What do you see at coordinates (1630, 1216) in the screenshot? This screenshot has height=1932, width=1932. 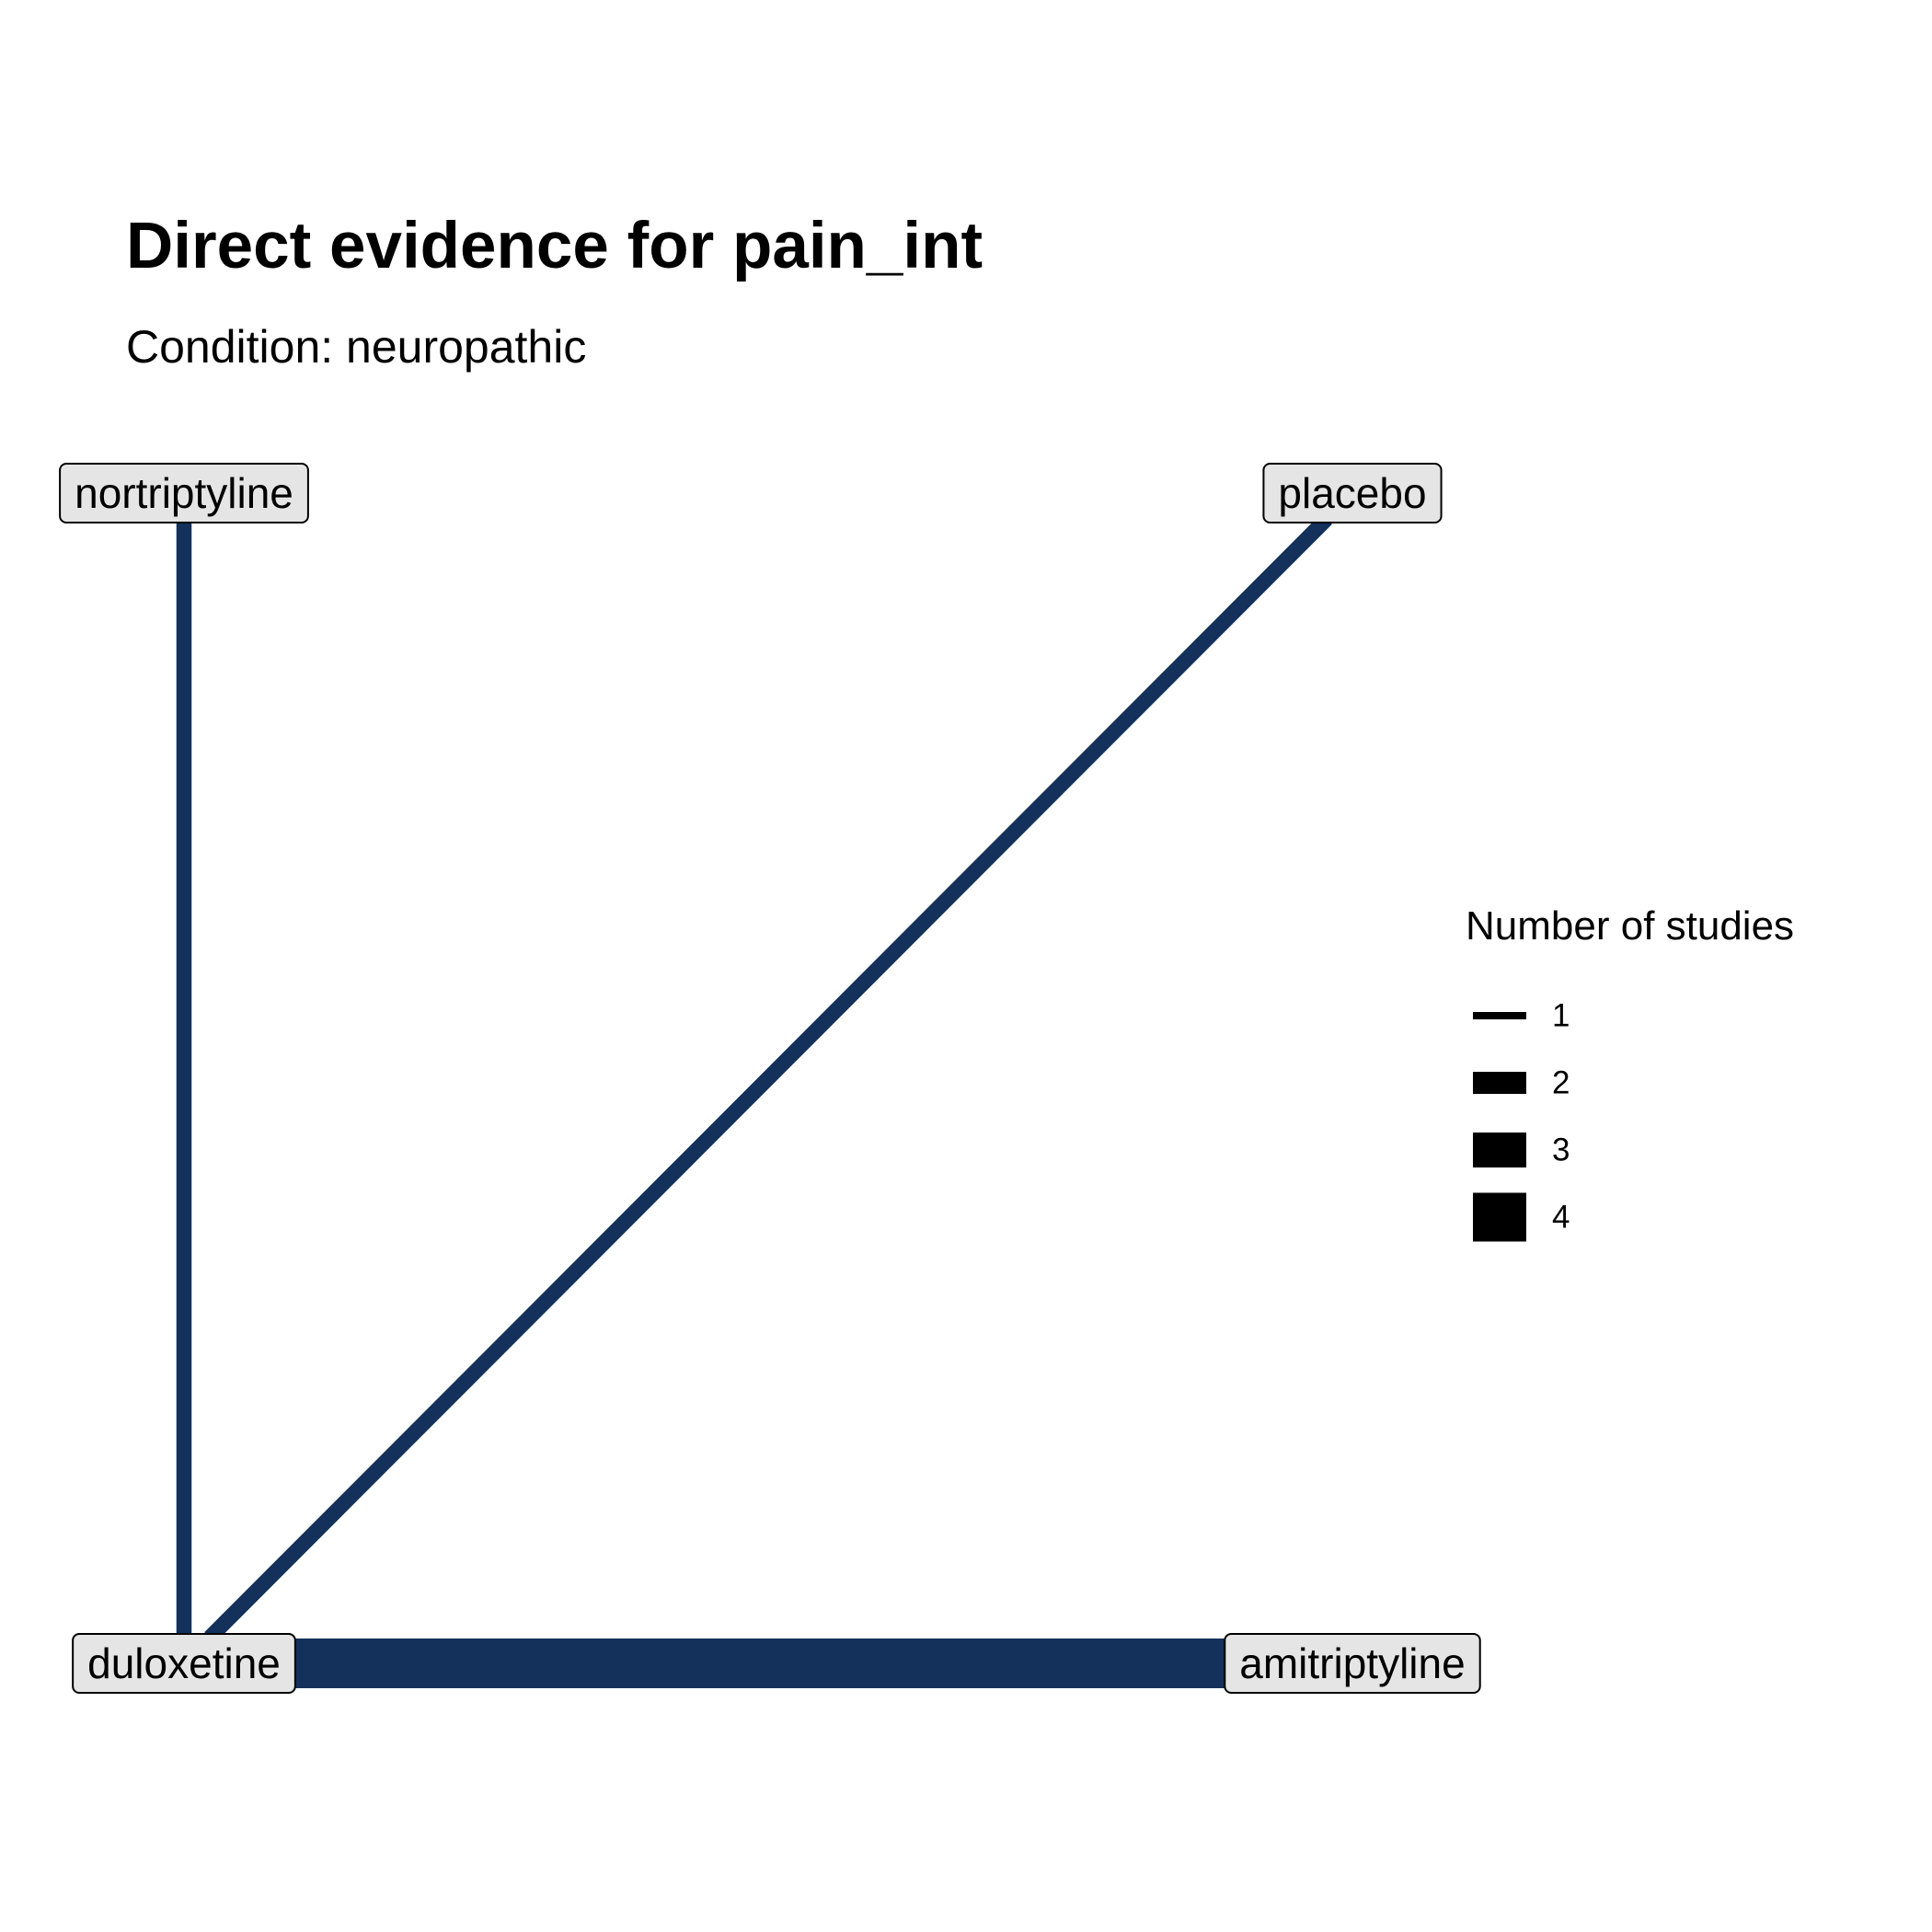 I see `legend-item: 4` at bounding box center [1630, 1216].